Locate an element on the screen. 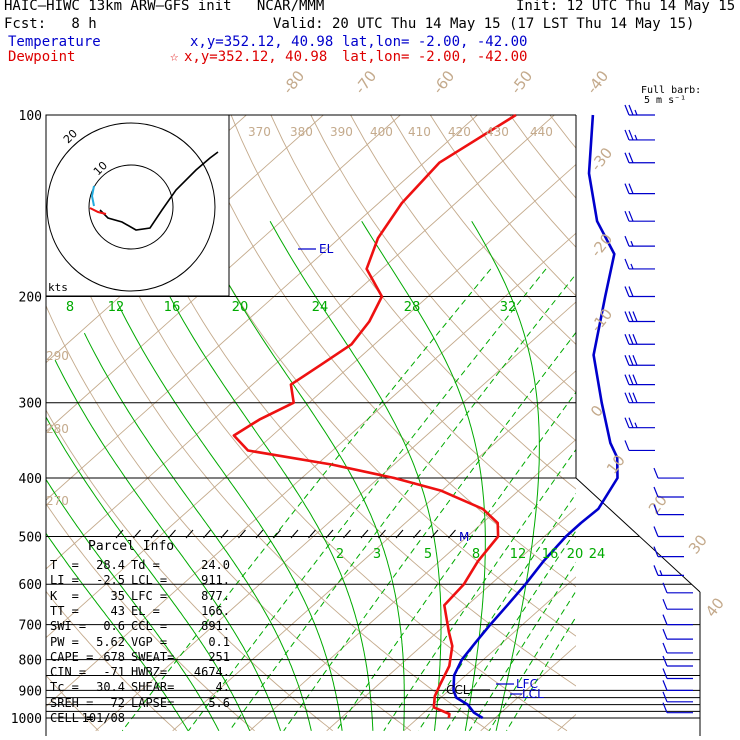 Image resolution: width=740 pixels, height=740 pixels. temperature-latlon: lat,lon= -2.00, -42.00 is located at coordinates (435, 42).